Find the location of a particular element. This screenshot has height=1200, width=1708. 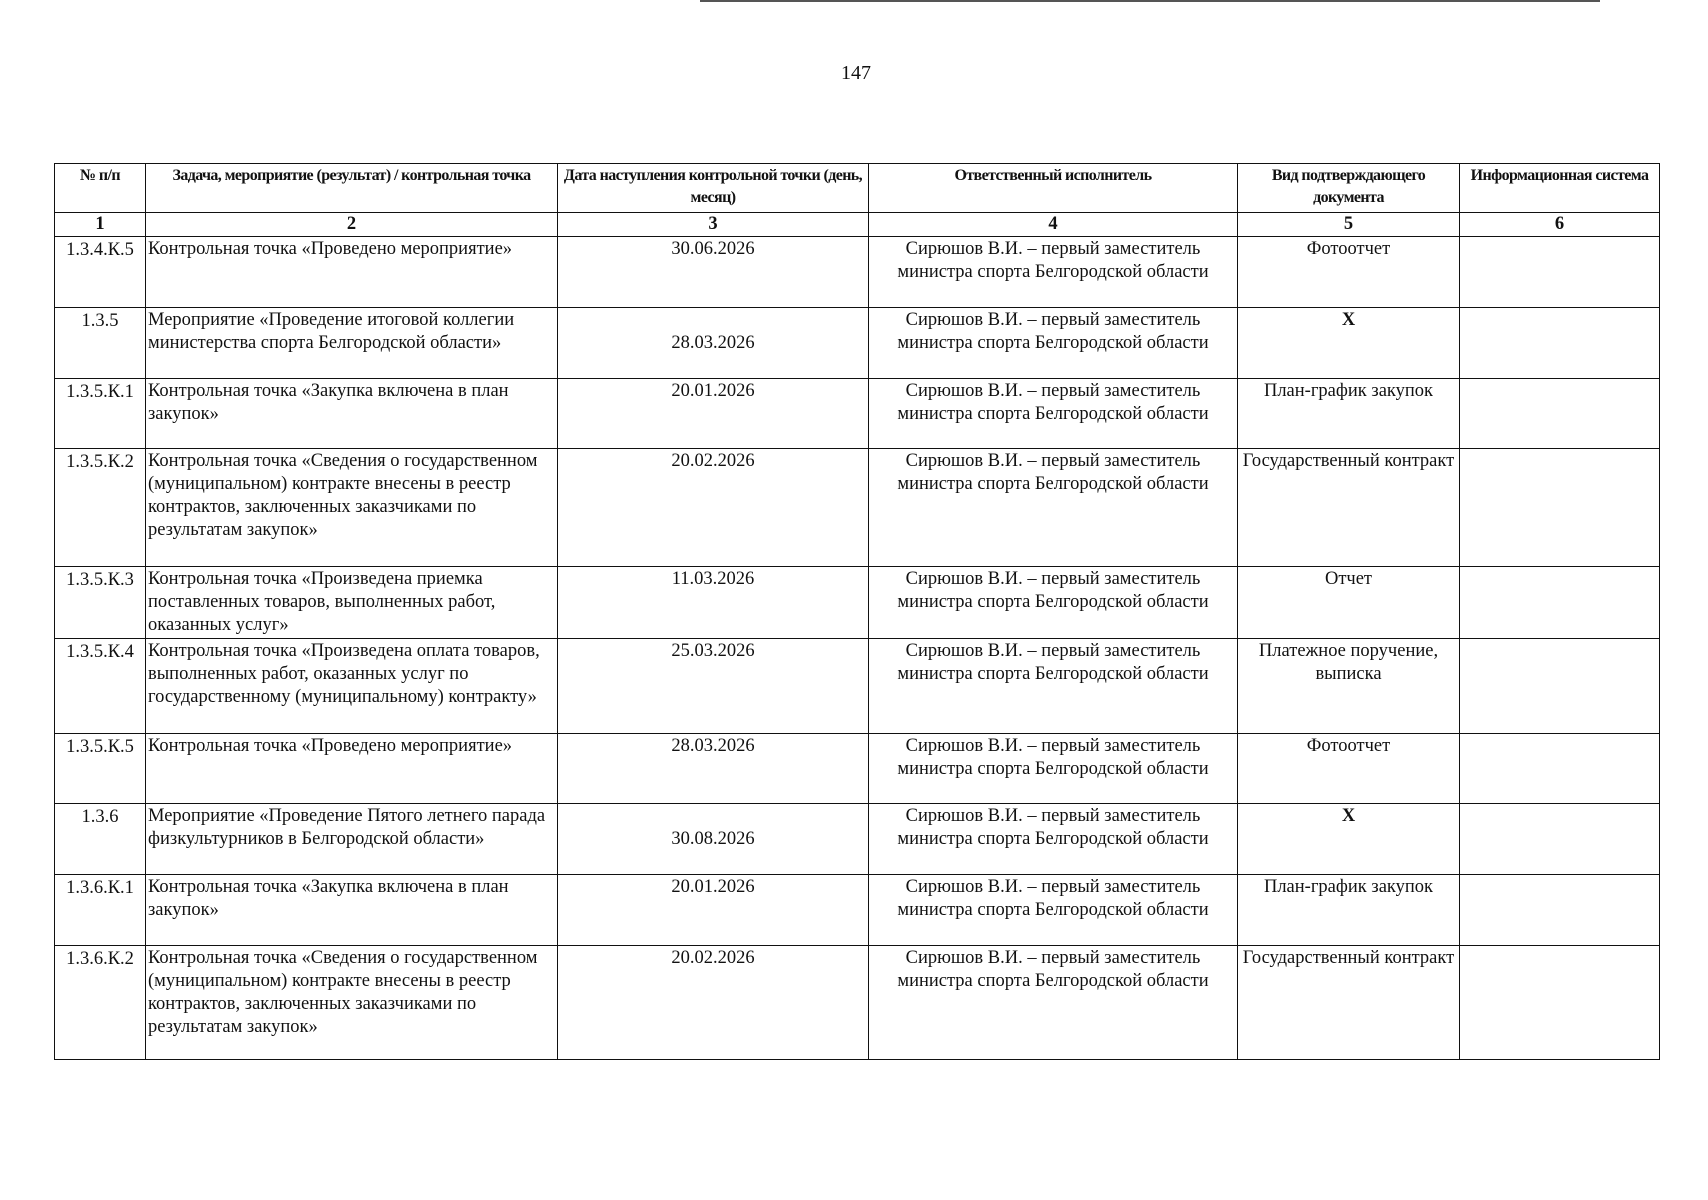

header-system: Информационная система is located at coordinates (1559, 188).